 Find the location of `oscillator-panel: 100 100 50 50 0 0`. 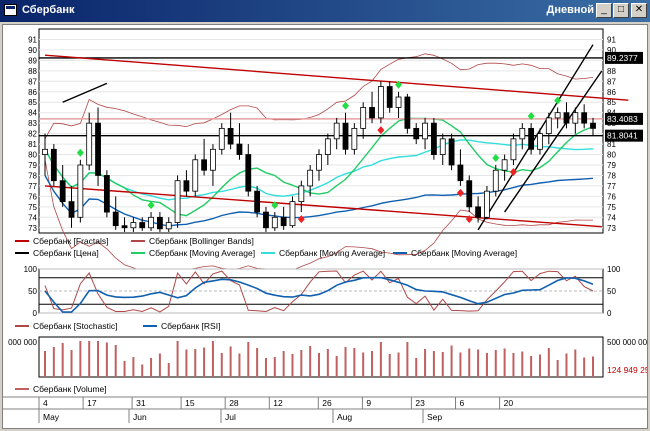

oscillator-panel: 100 100 50 50 0 0 is located at coordinates (322, 291).